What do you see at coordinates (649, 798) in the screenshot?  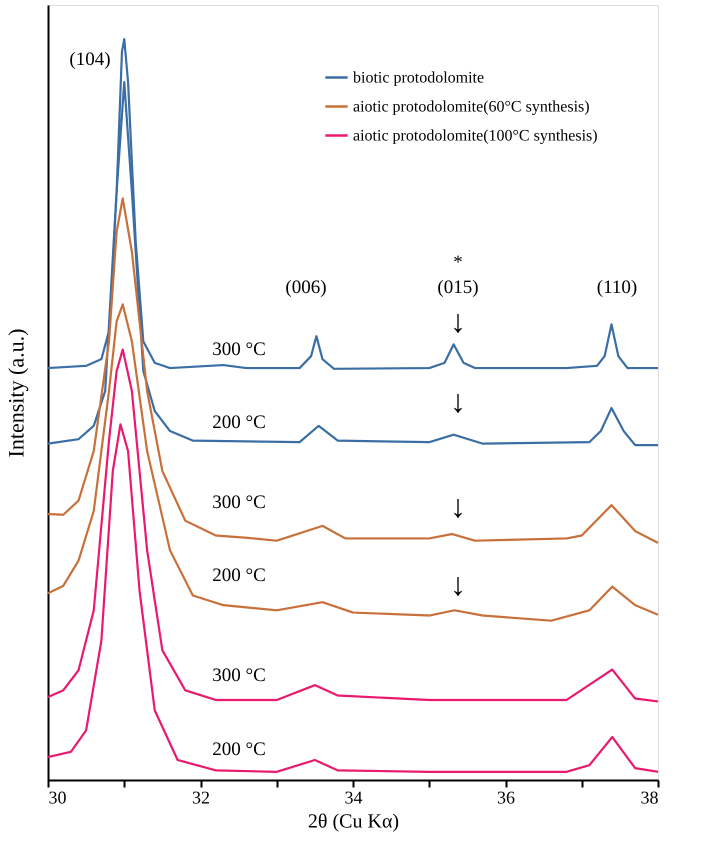 I see `x-tick-label: 38` at bounding box center [649, 798].